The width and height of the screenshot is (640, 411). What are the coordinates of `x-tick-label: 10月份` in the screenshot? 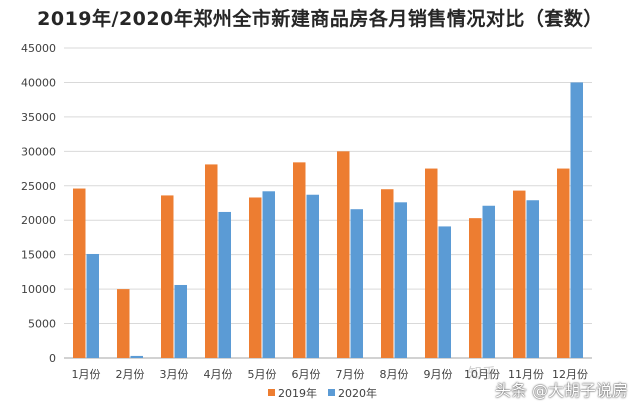 It's located at (482, 374).